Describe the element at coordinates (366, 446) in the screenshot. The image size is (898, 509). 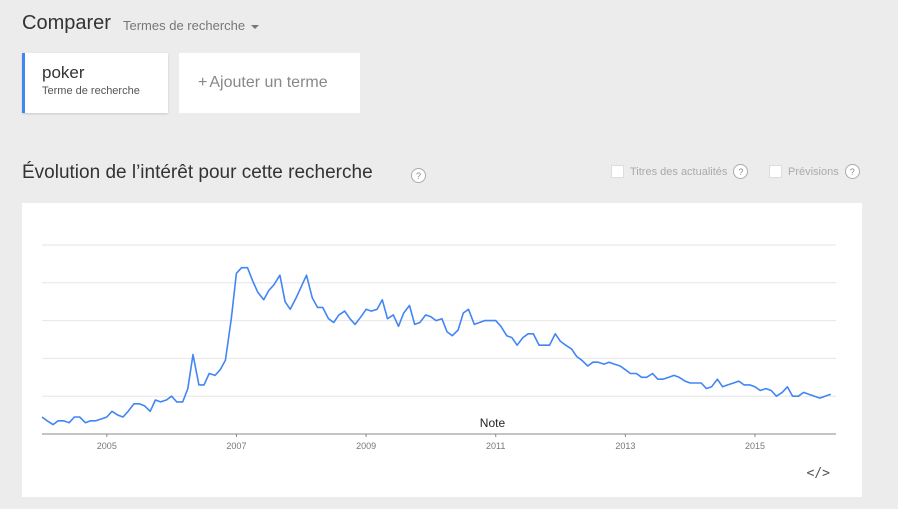
I see `x-tick-label: 2009` at that location.